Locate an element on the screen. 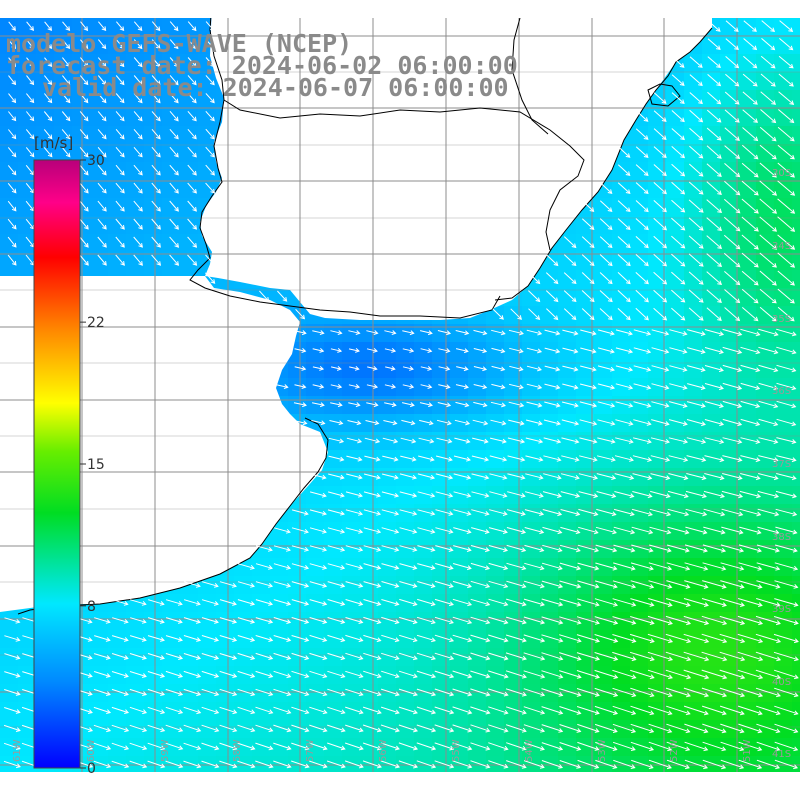  longitude-label: 60W is located at coordinates (91, 750).